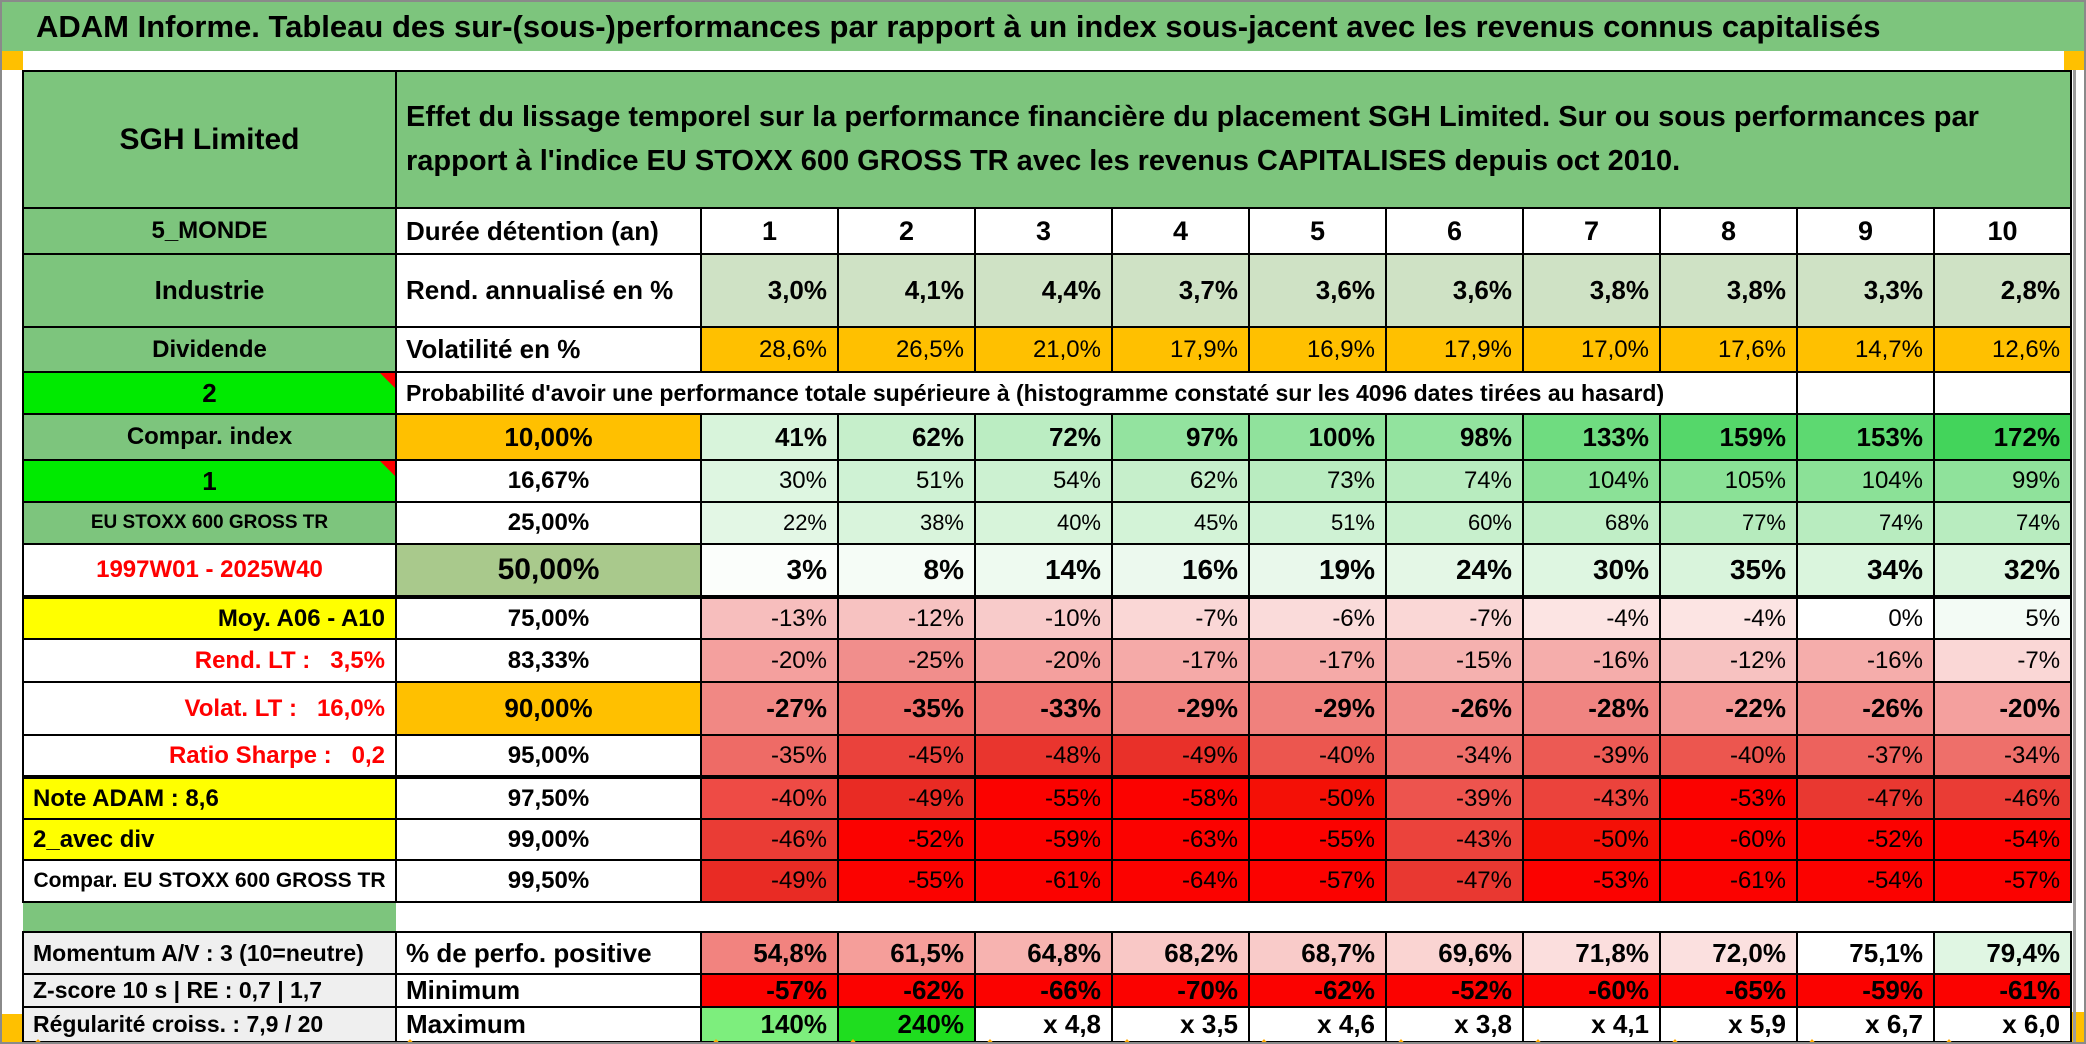 This screenshot has height=1044, width=2086. Describe the element at coordinates (209, 139) in the screenshot. I see `corner-cell-product: SGH Limited` at that location.